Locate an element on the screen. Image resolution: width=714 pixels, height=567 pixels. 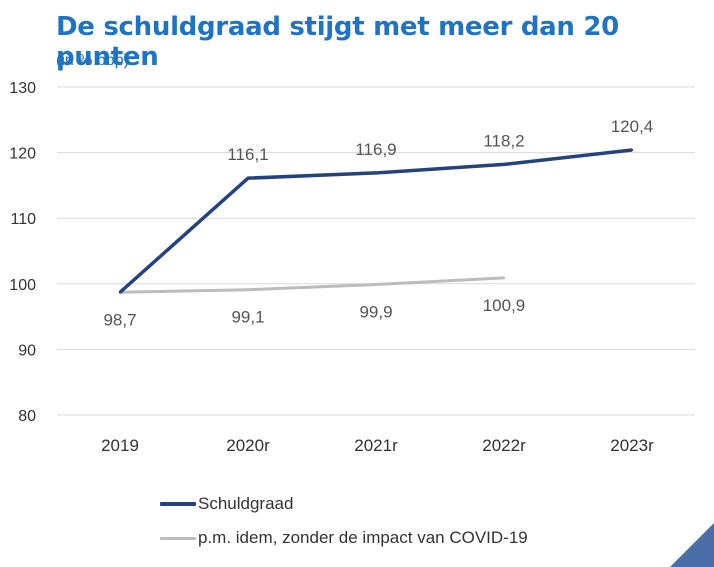
corner-triangle is located at coordinates (692, 545).